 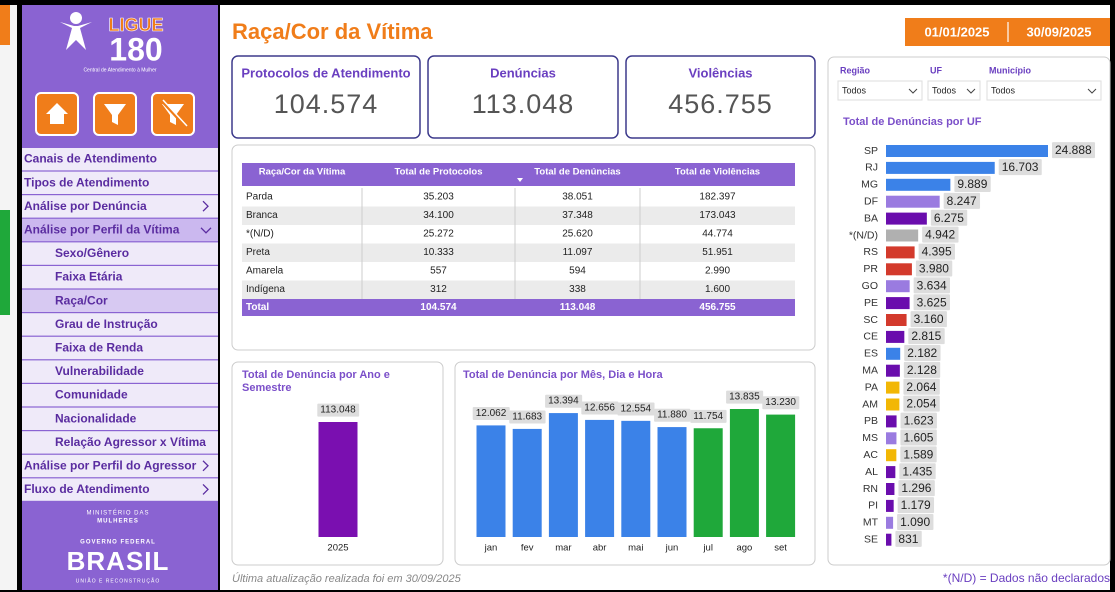 I want to click on table-cell: Branca, so click(x=262, y=215).